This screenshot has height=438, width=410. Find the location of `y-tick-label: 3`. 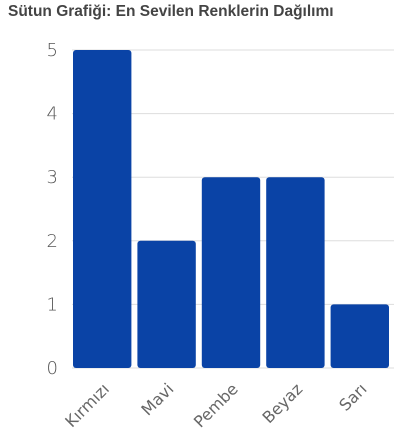

y-tick-label: 3 is located at coordinates (52, 177).